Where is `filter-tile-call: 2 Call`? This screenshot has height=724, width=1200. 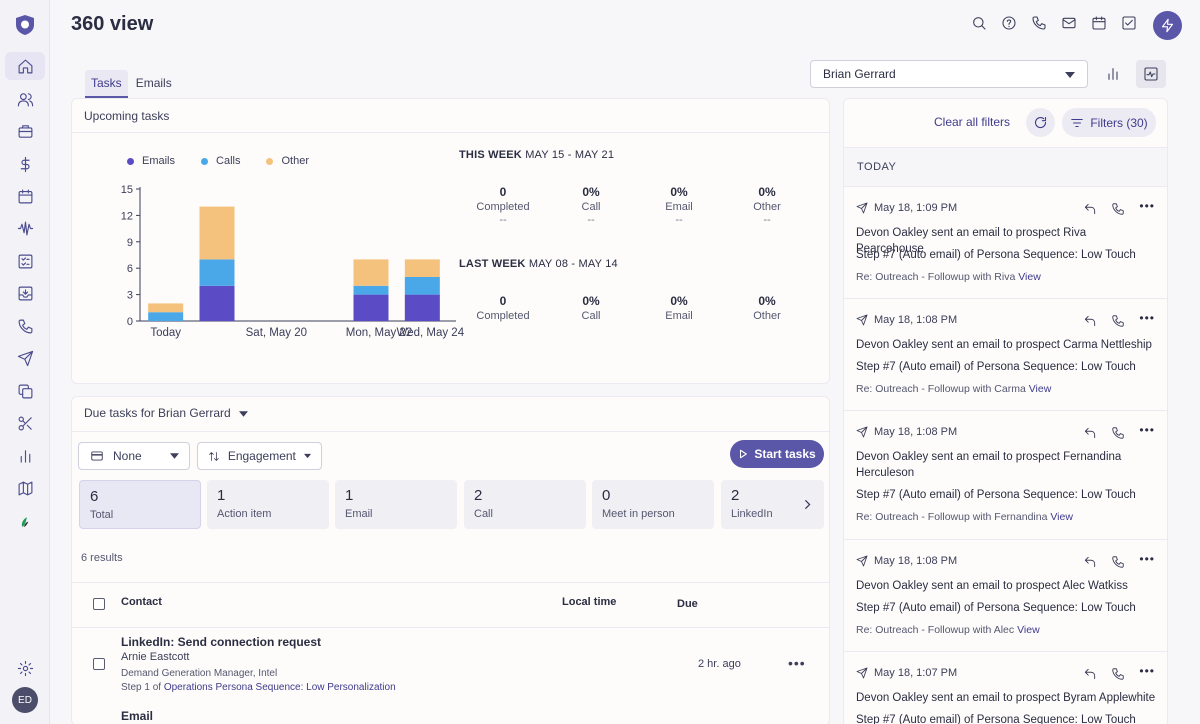
filter-tile-call: 2 Call is located at coordinates (525, 504).